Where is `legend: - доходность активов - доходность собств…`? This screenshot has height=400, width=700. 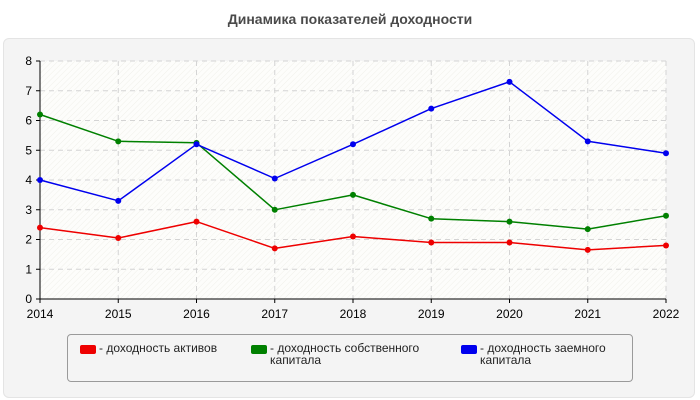
legend: - доходность активов - доходность собств… is located at coordinates (350, 358).